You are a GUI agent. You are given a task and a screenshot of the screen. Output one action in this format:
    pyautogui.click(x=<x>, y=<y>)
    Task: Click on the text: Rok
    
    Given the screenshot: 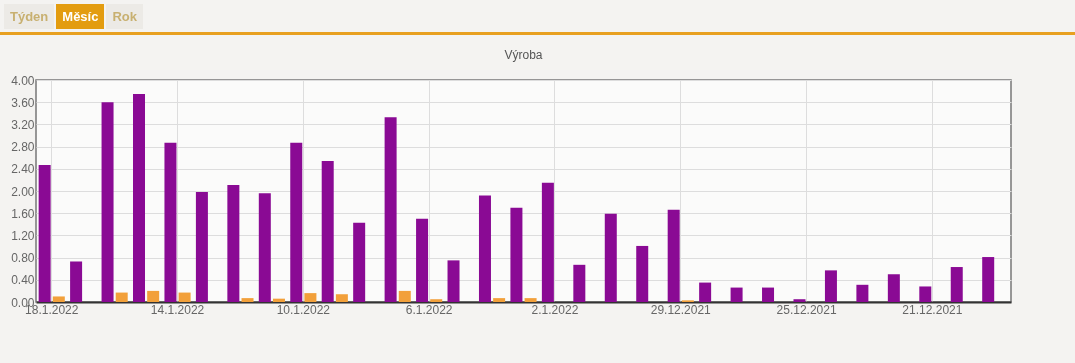 What is the action you would take?
    pyautogui.click(x=124, y=16)
    